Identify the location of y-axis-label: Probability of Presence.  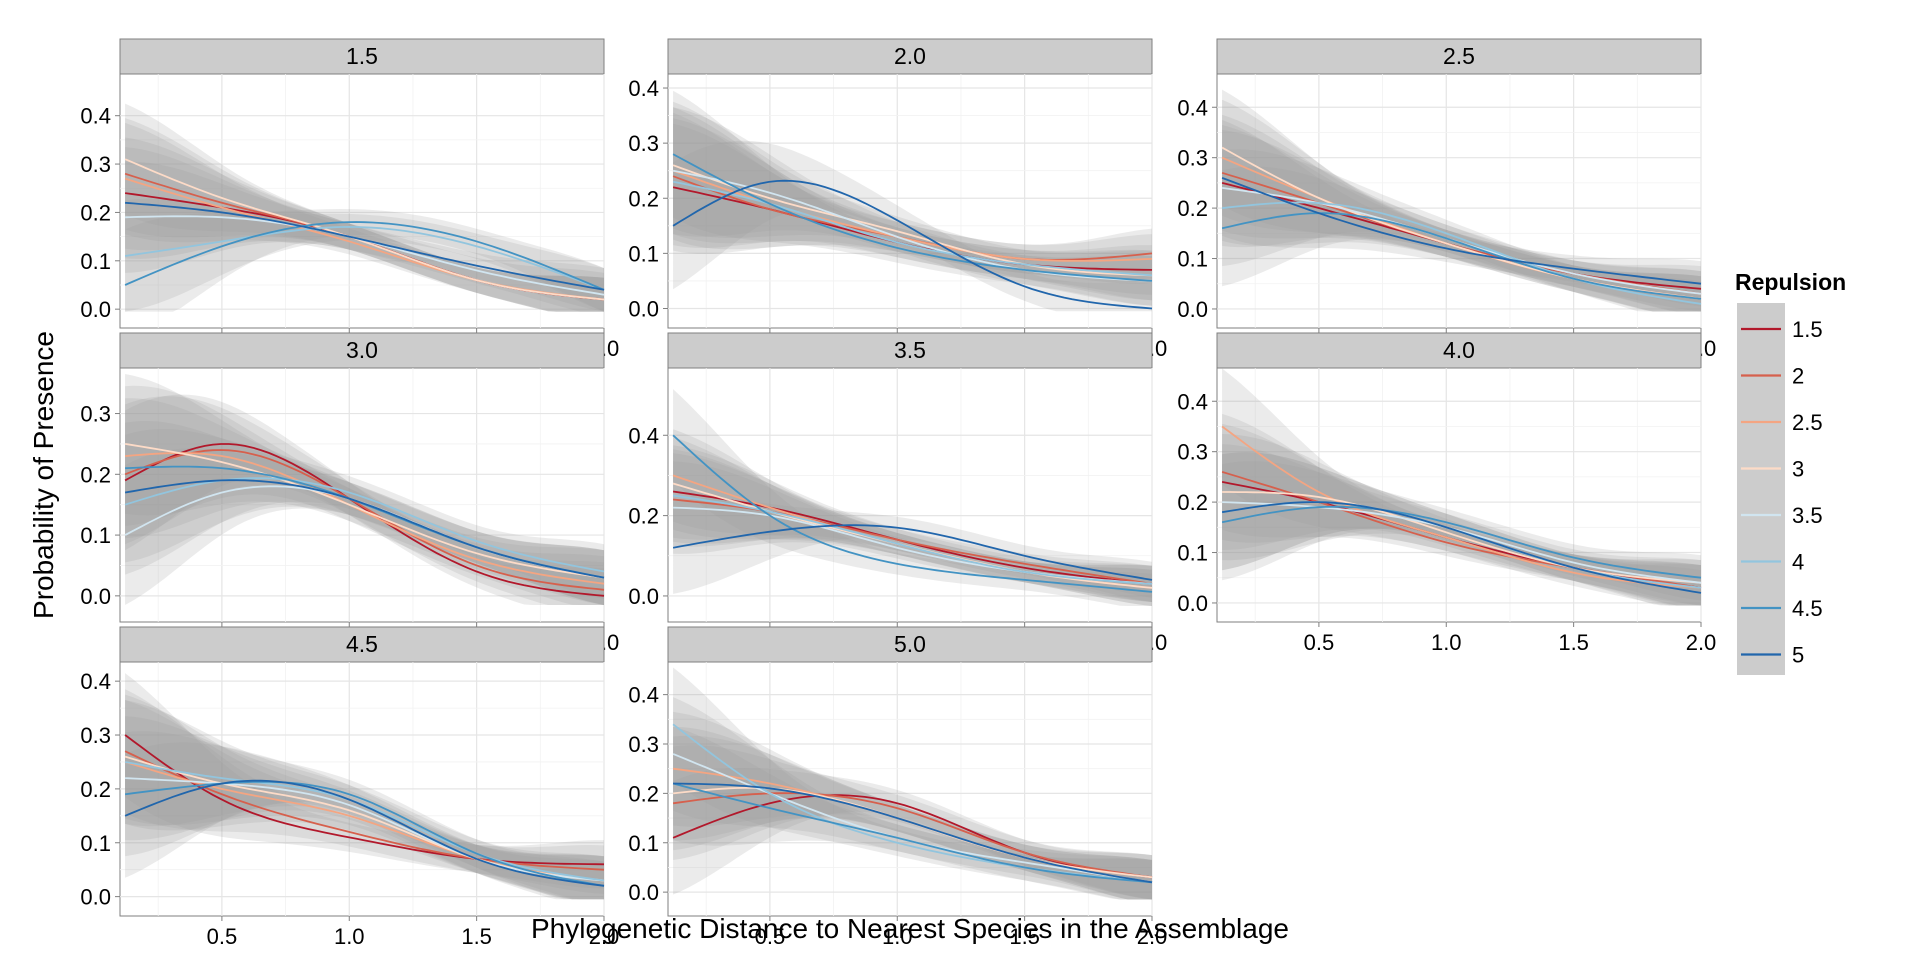
(43, 475).